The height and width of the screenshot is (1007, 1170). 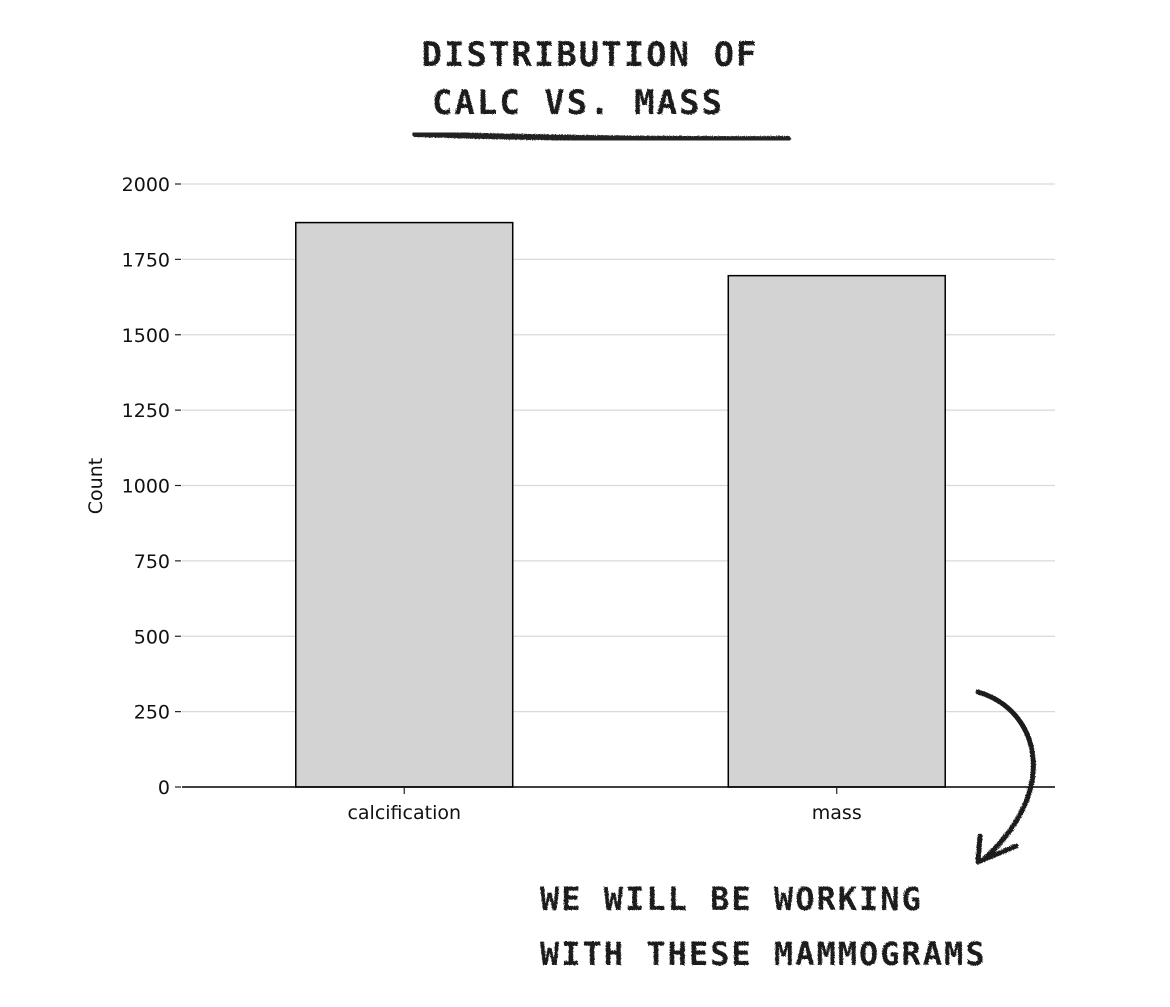 What do you see at coordinates (152, 562) in the screenshot?
I see `y-tick-label: 750` at bounding box center [152, 562].